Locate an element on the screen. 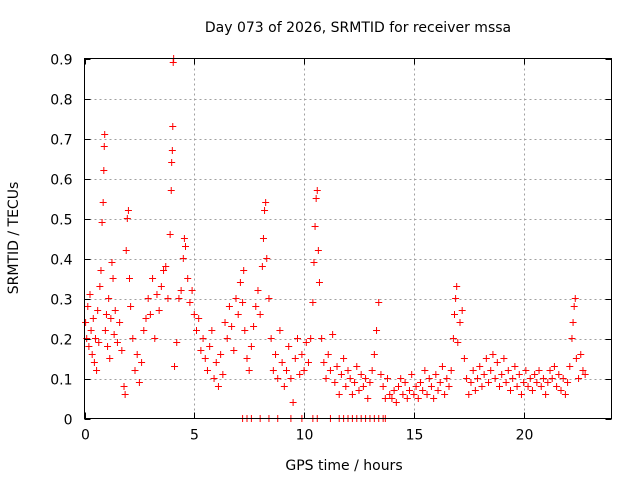  x-tick-label: 10 is located at coordinates (305, 436).